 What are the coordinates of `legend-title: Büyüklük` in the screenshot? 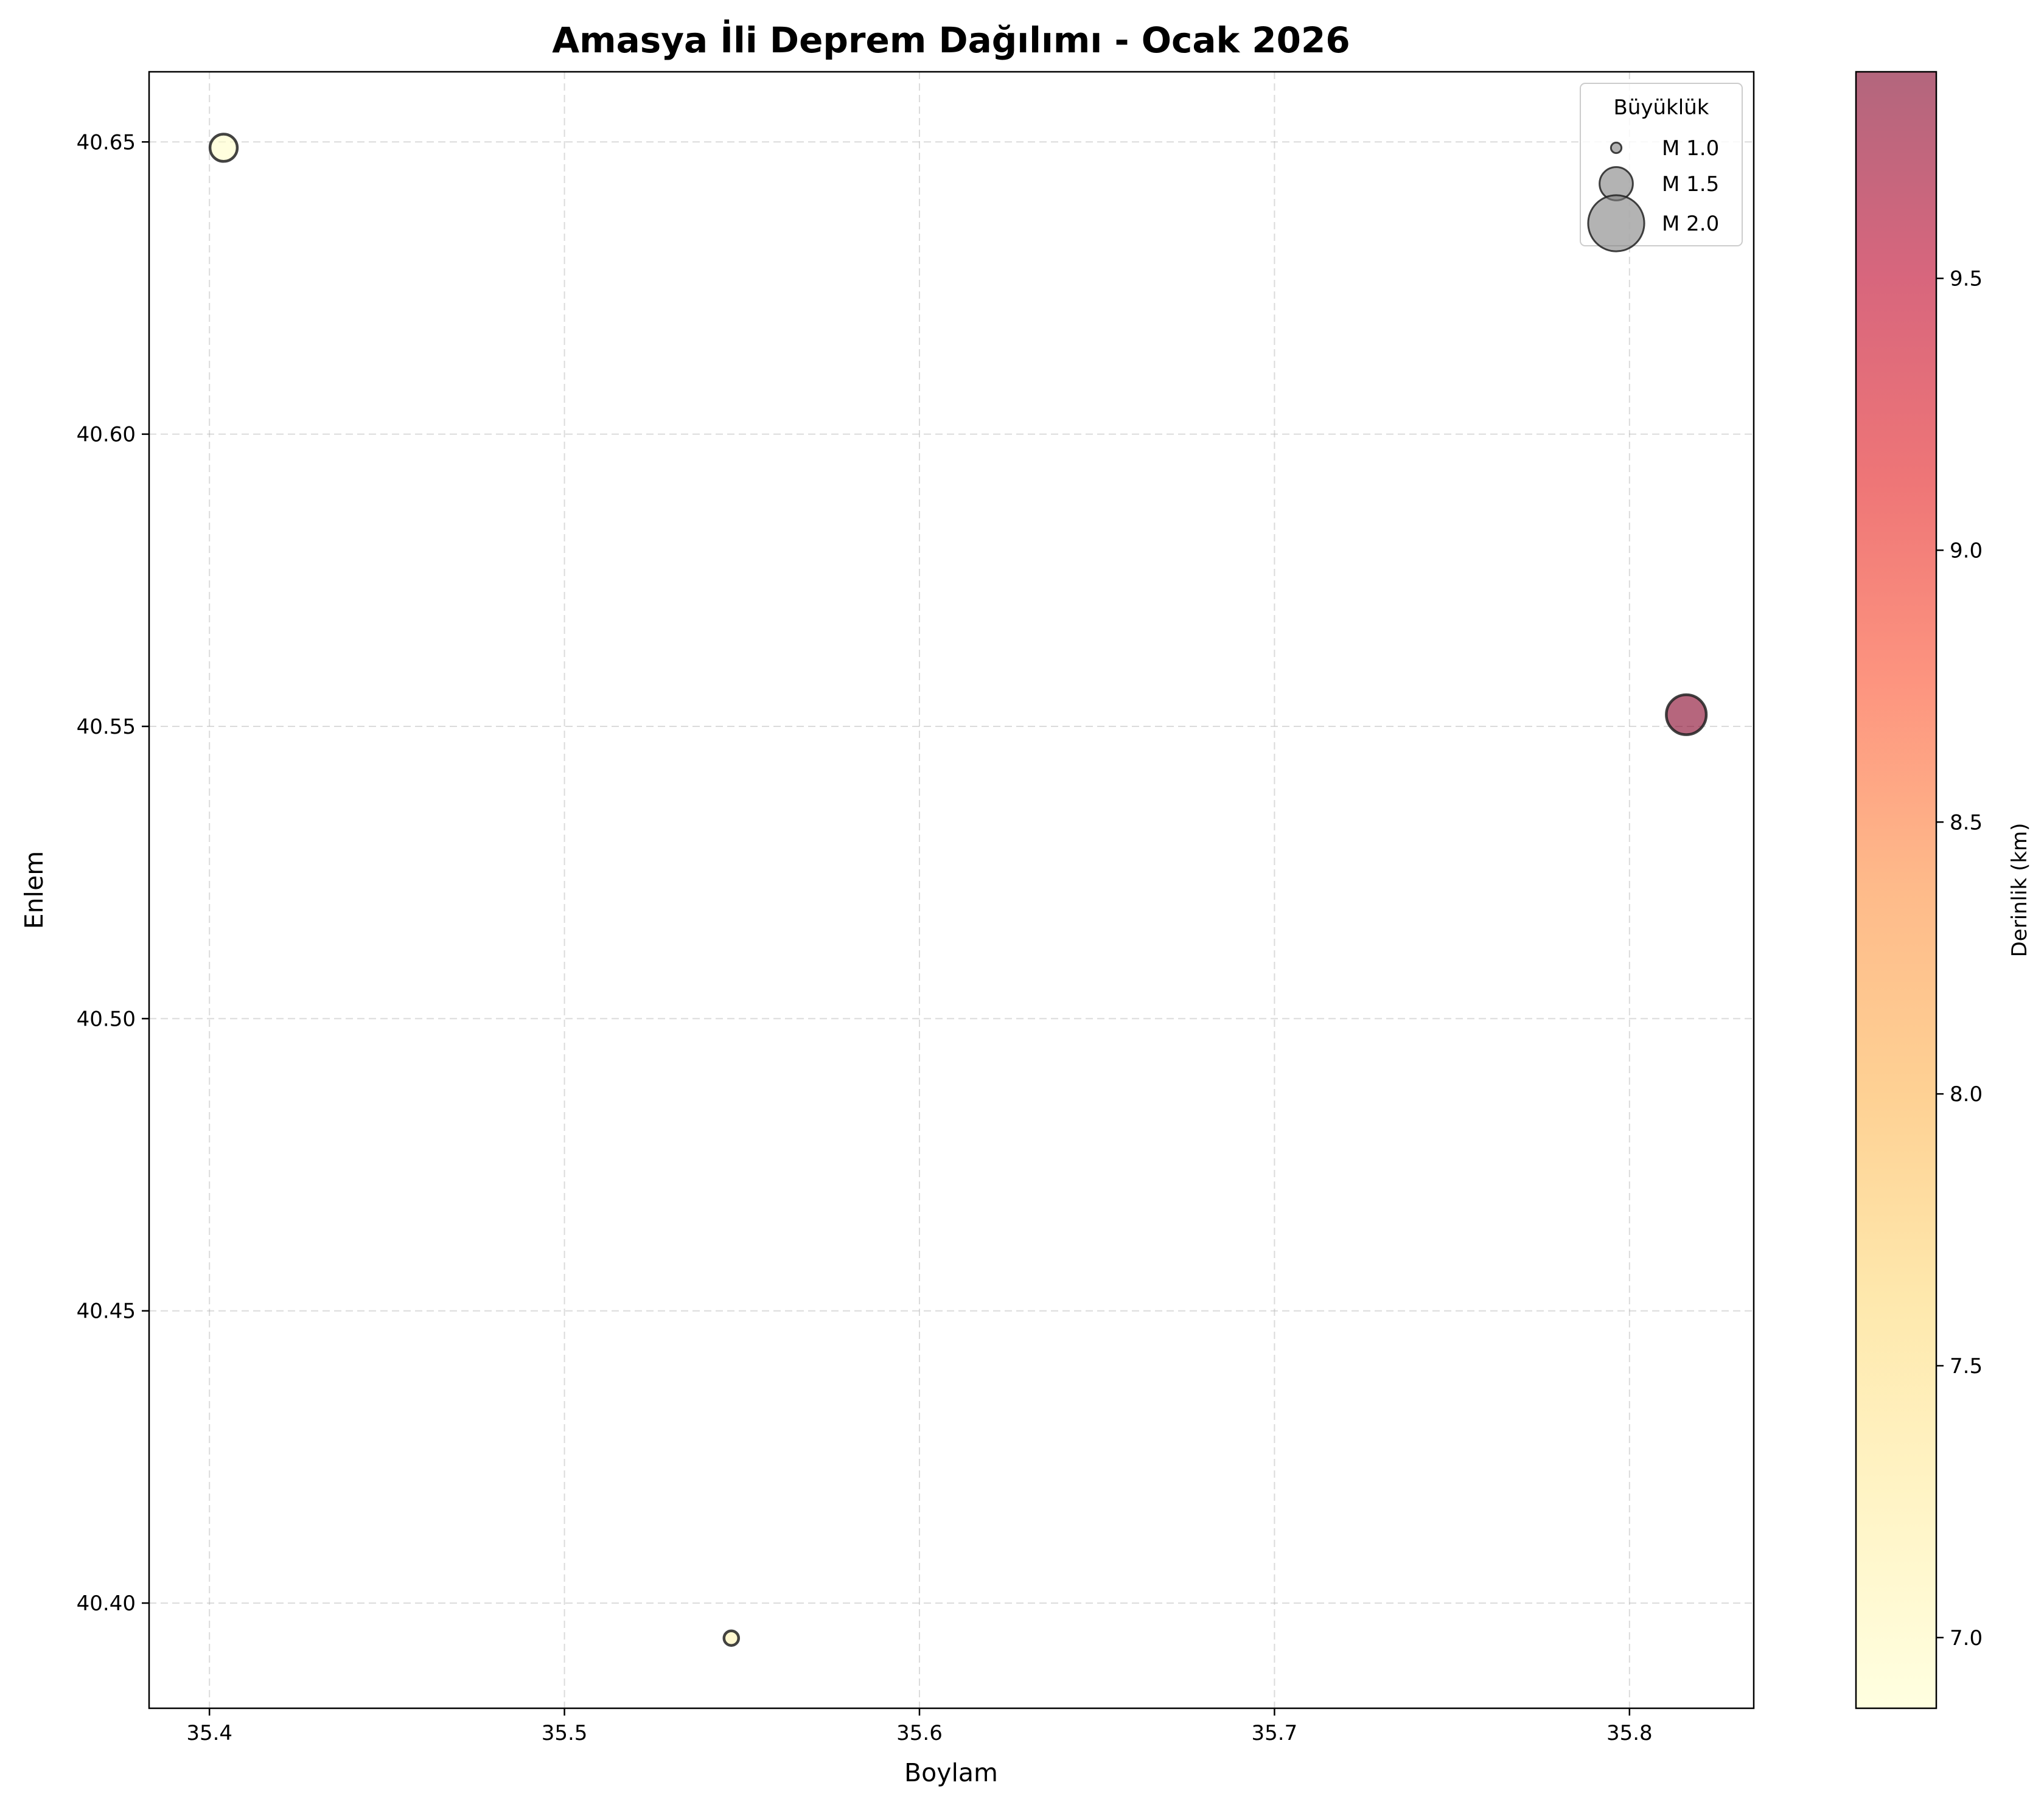 It's located at (1661, 108).